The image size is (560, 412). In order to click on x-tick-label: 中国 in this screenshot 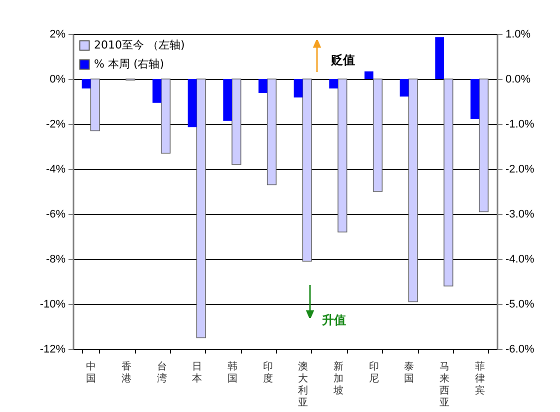, I will do `click(91, 372)`.